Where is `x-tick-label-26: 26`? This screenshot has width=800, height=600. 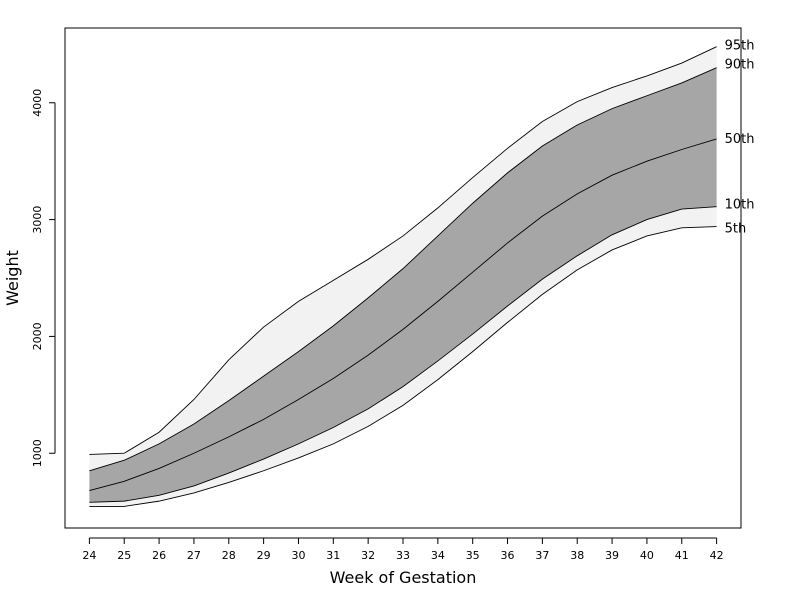
x-tick-label-26: 26 is located at coordinates (159, 555).